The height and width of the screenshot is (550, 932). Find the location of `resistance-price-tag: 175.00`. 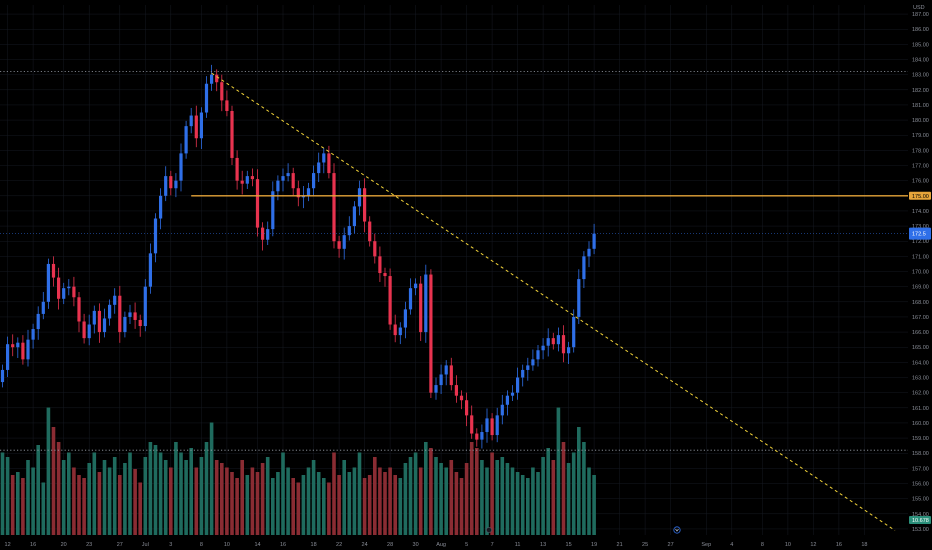

resistance-price-tag: 175.00 is located at coordinates (920, 197).